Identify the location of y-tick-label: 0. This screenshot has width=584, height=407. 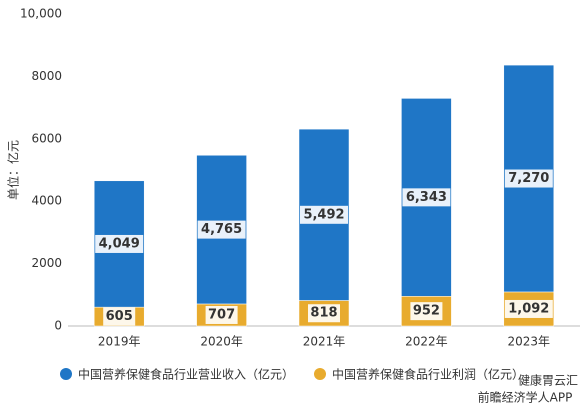
(58, 326).